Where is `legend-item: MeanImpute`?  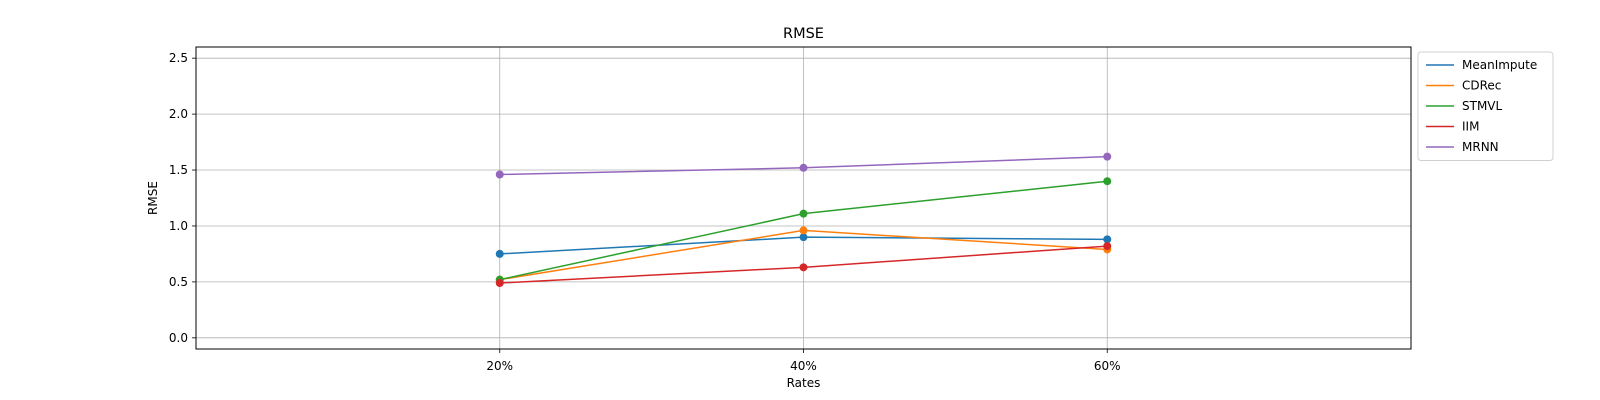 legend-item: MeanImpute is located at coordinates (1481, 65).